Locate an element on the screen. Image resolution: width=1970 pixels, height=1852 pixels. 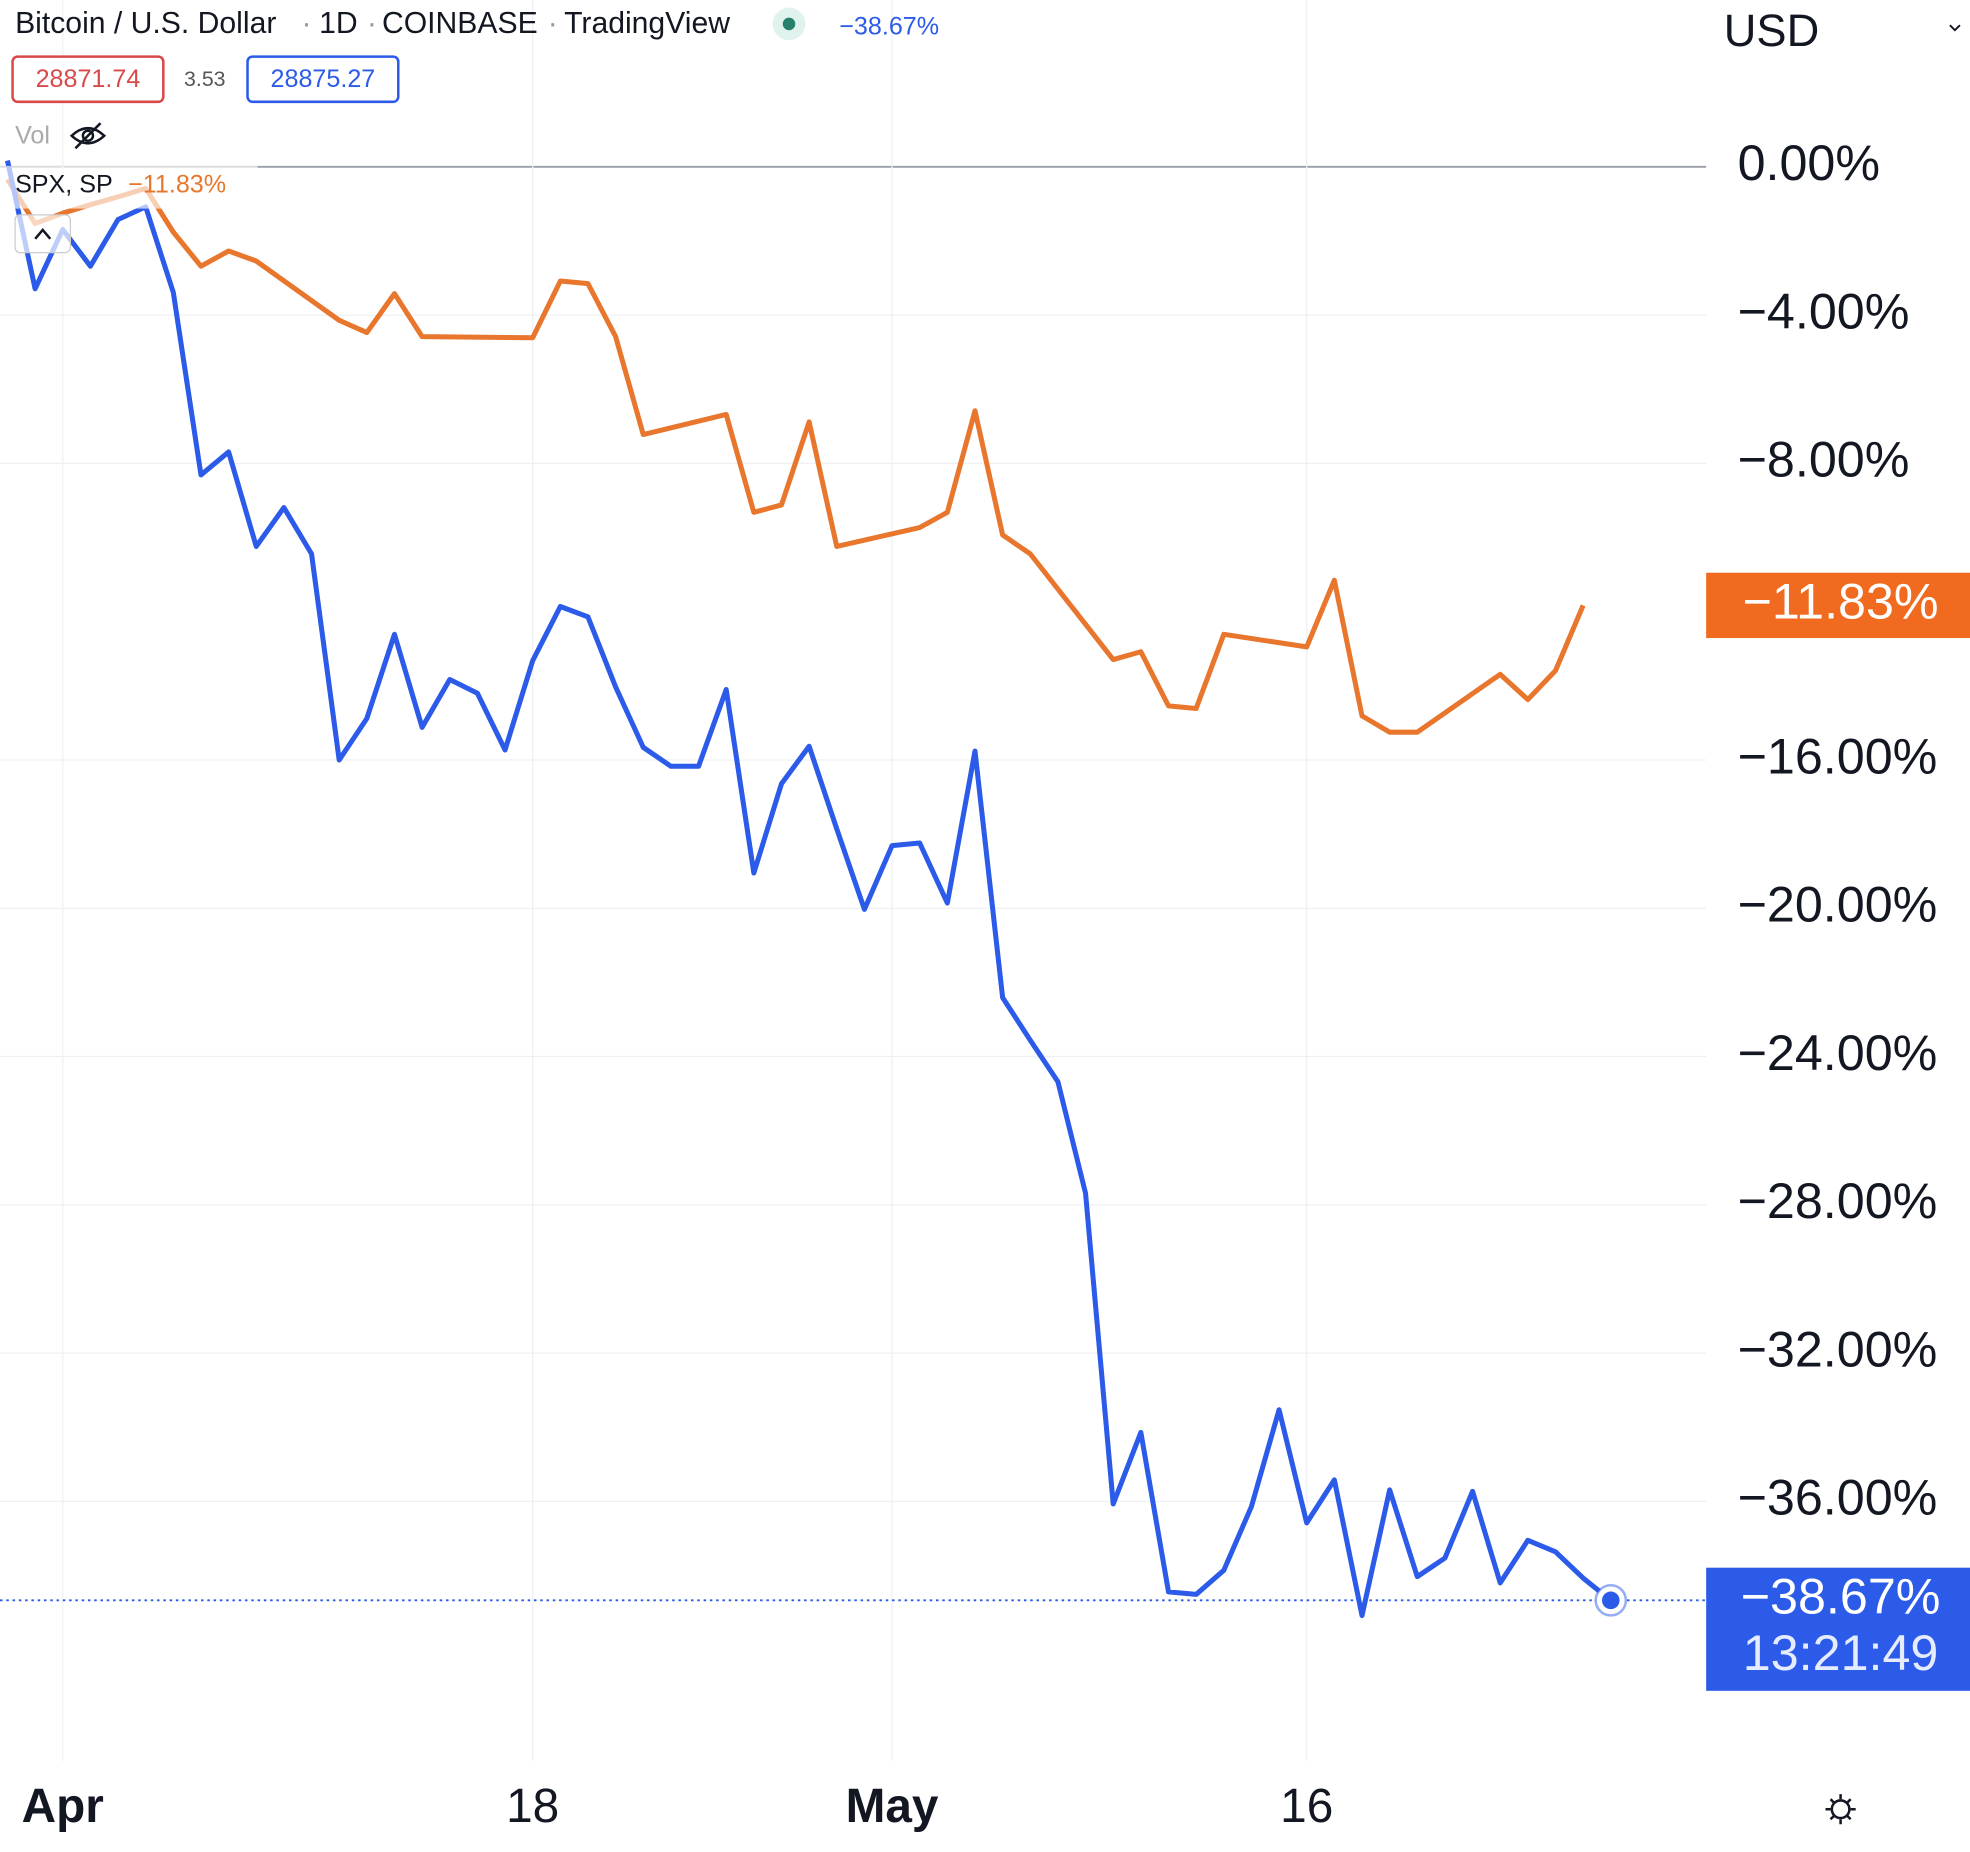
legend-background is located at coordinates (129, 187).